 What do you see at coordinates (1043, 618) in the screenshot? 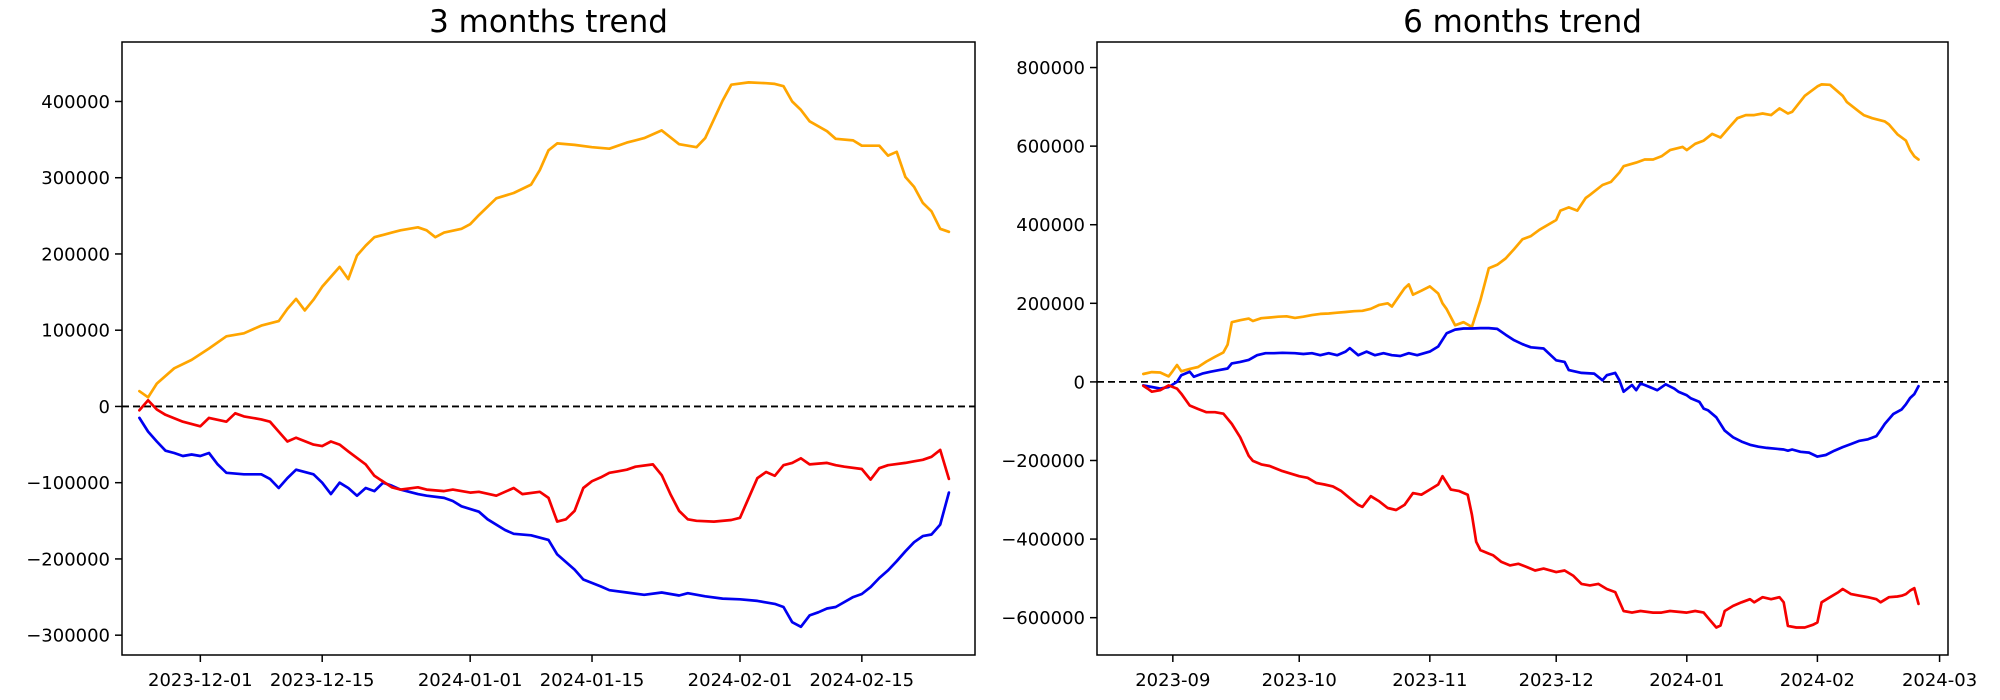
I see `y-tick-label: −600000` at bounding box center [1043, 618].